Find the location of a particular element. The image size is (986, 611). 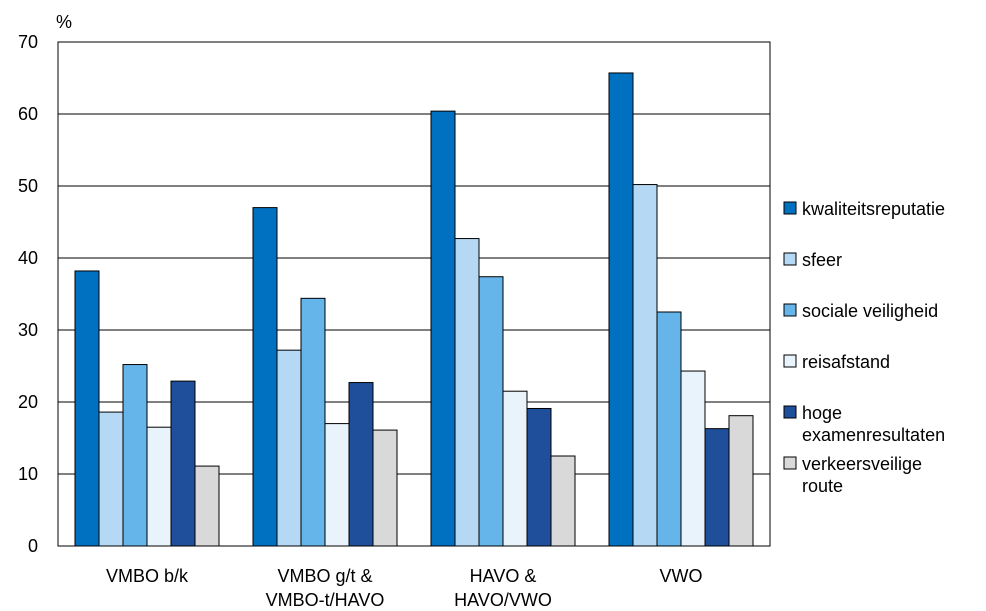

legend-label: reisafstand is located at coordinates (846, 362).